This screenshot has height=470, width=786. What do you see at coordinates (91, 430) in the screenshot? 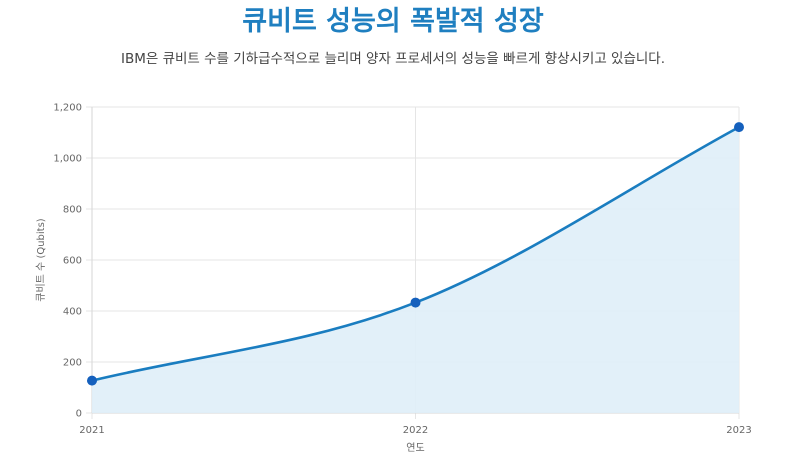
I see `x-tick-label: 2021` at bounding box center [91, 430].